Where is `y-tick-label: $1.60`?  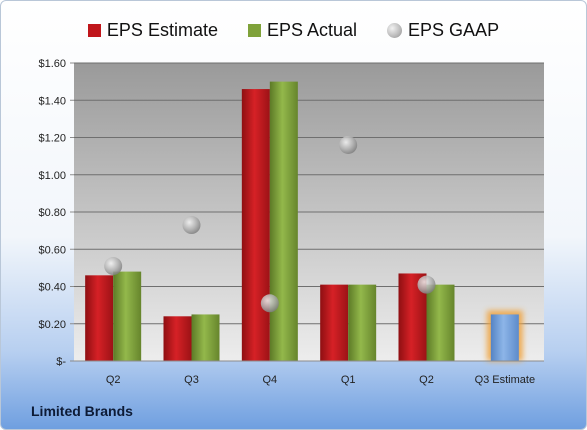
y-tick-label: $1.60 is located at coordinates (52, 64).